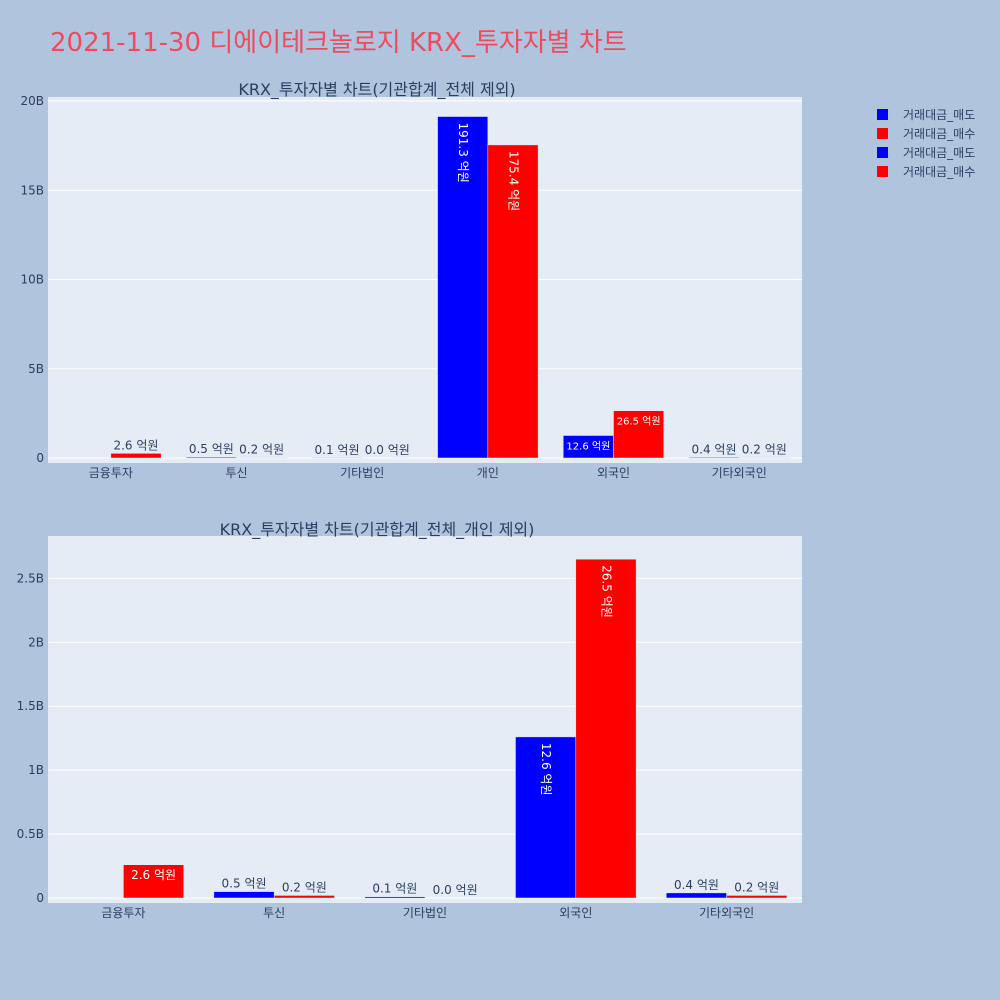  I want to click on page-title: 2021-11-30 디에이테크놀로지 KRX_투자자별 차트, so click(338, 43).